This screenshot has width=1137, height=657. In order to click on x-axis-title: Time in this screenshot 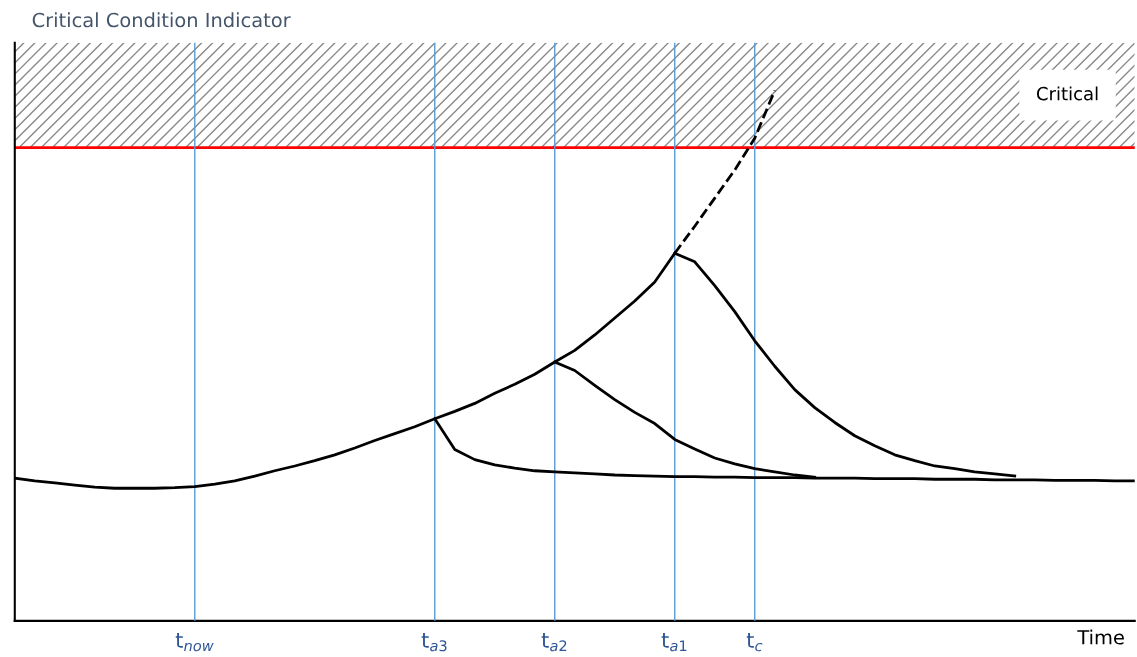, I will do `click(1100, 637)`.